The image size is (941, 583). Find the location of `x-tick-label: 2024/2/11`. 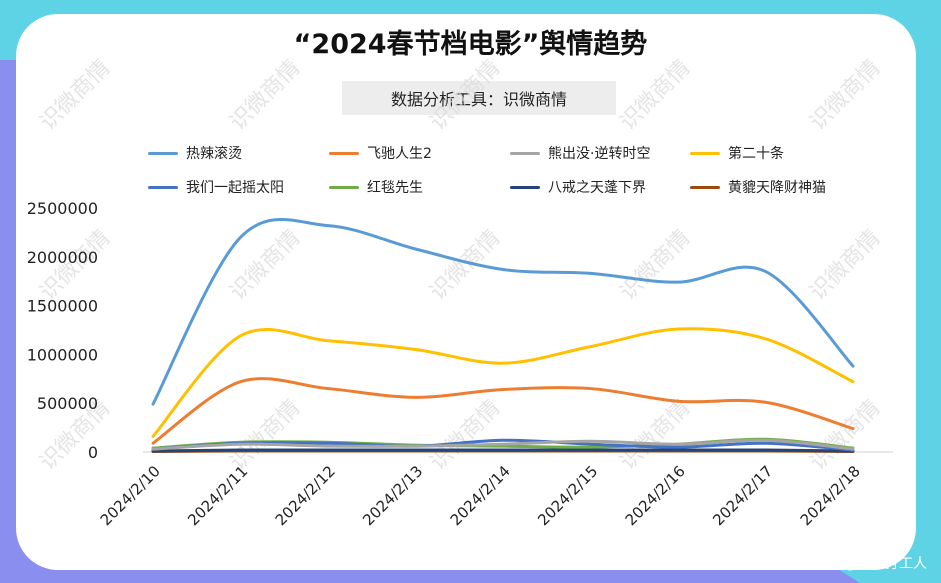

x-tick-label: 2024/2/11 is located at coordinates (217, 495).